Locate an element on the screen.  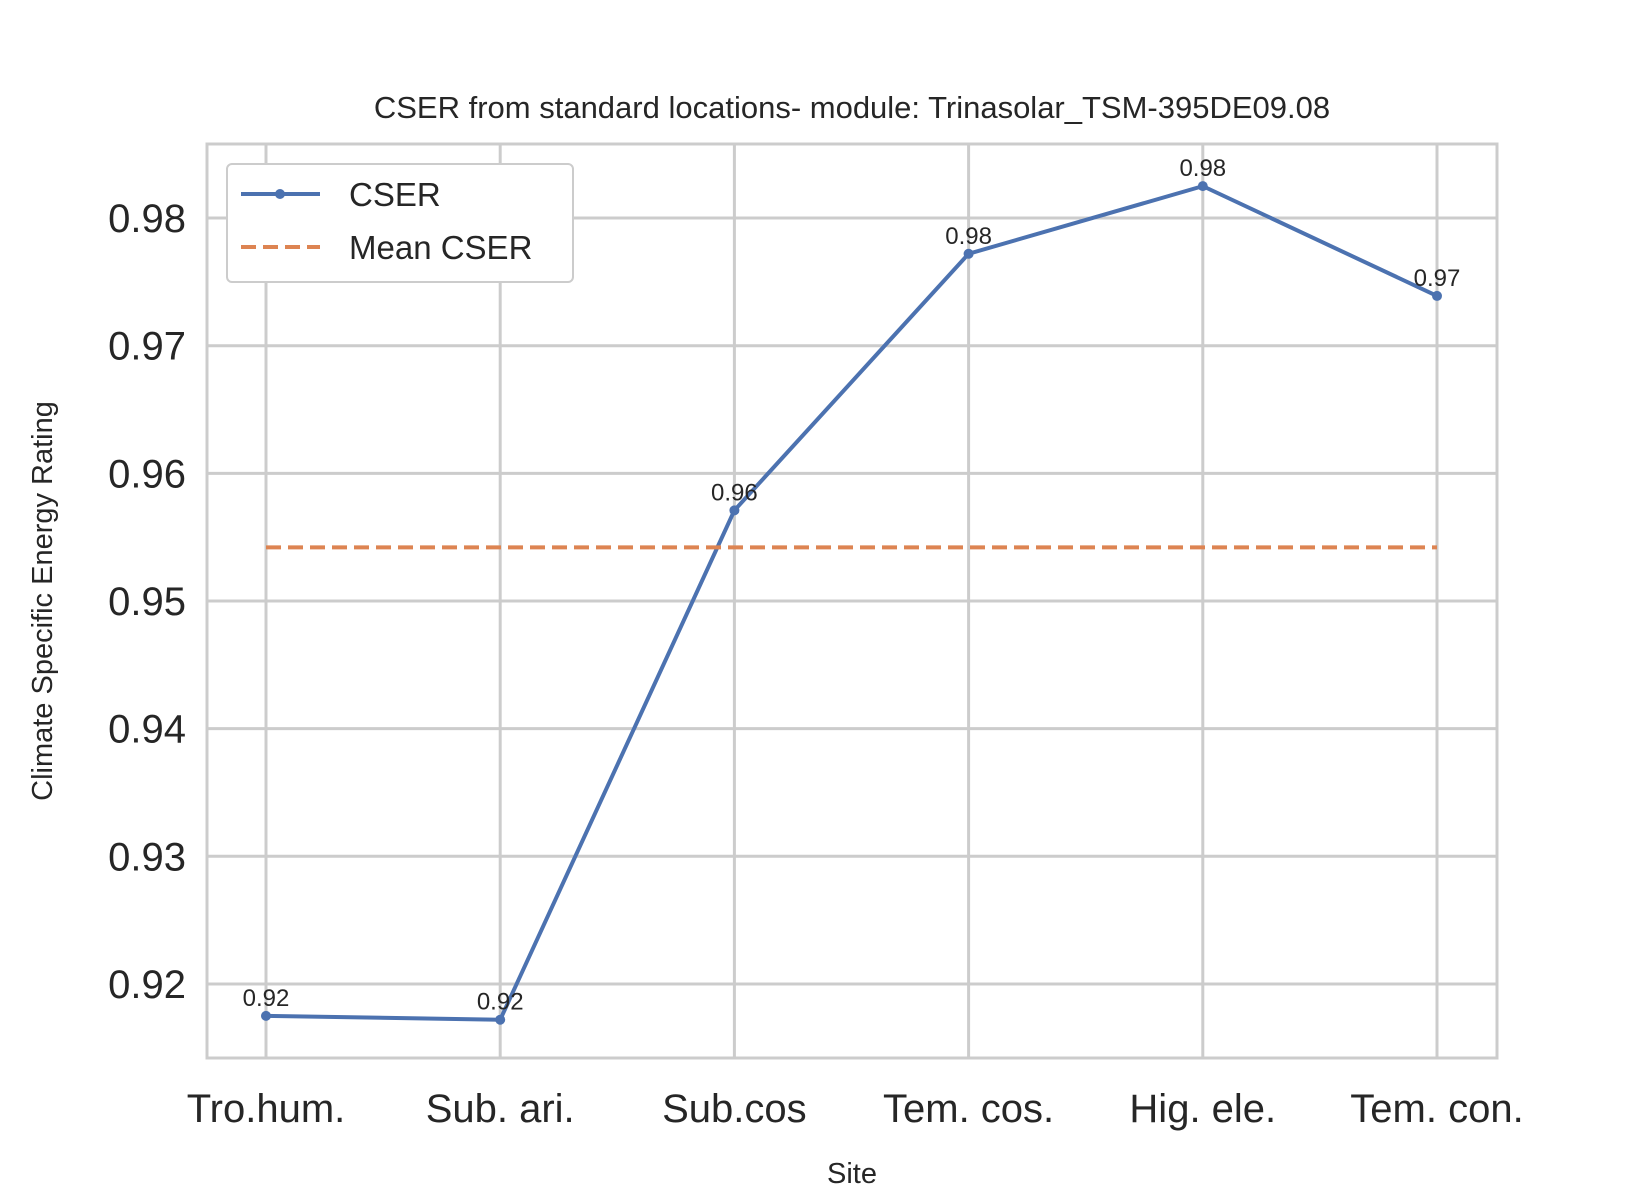
y-tick-label: 0.98 is located at coordinates (147, 219).